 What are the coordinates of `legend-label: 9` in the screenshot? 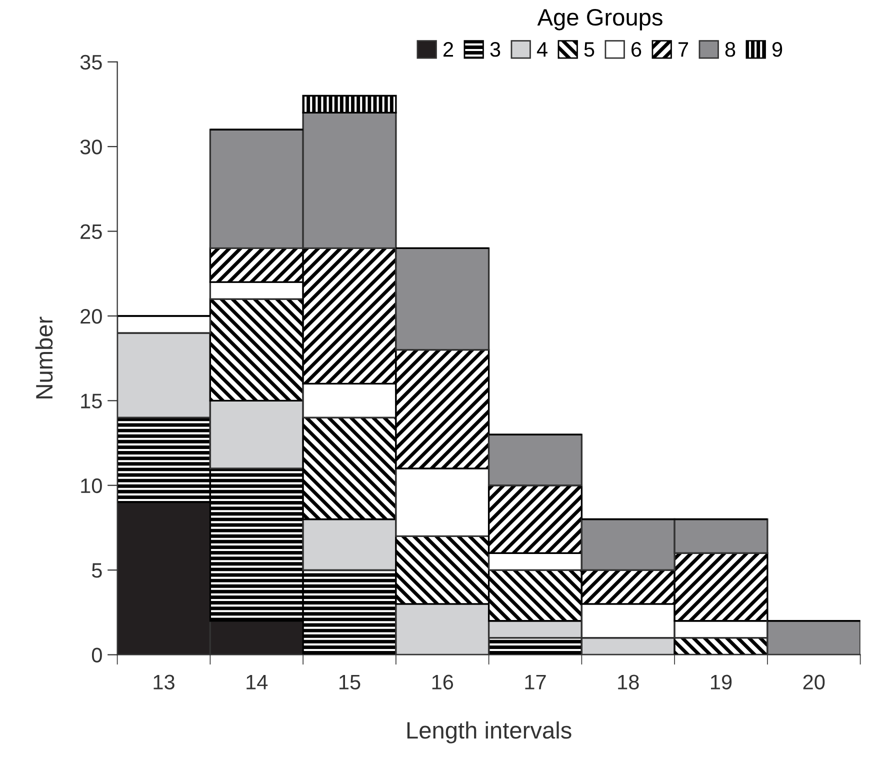 It's located at (777, 49).